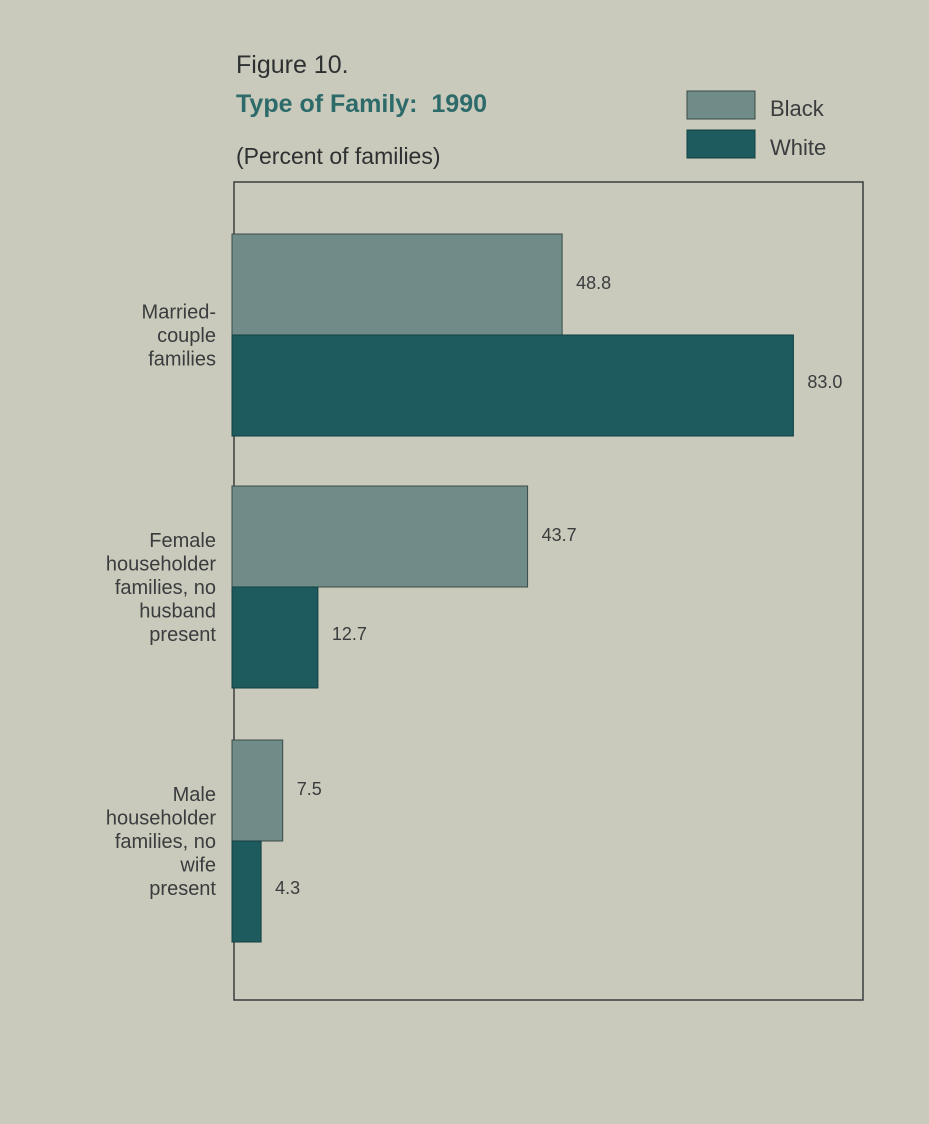 The width and height of the screenshot is (929, 1124). What do you see at coordinates (292, 65) in the screenshot?
I see `figure-label: Figure 10.` at bounding box center [292, 65].